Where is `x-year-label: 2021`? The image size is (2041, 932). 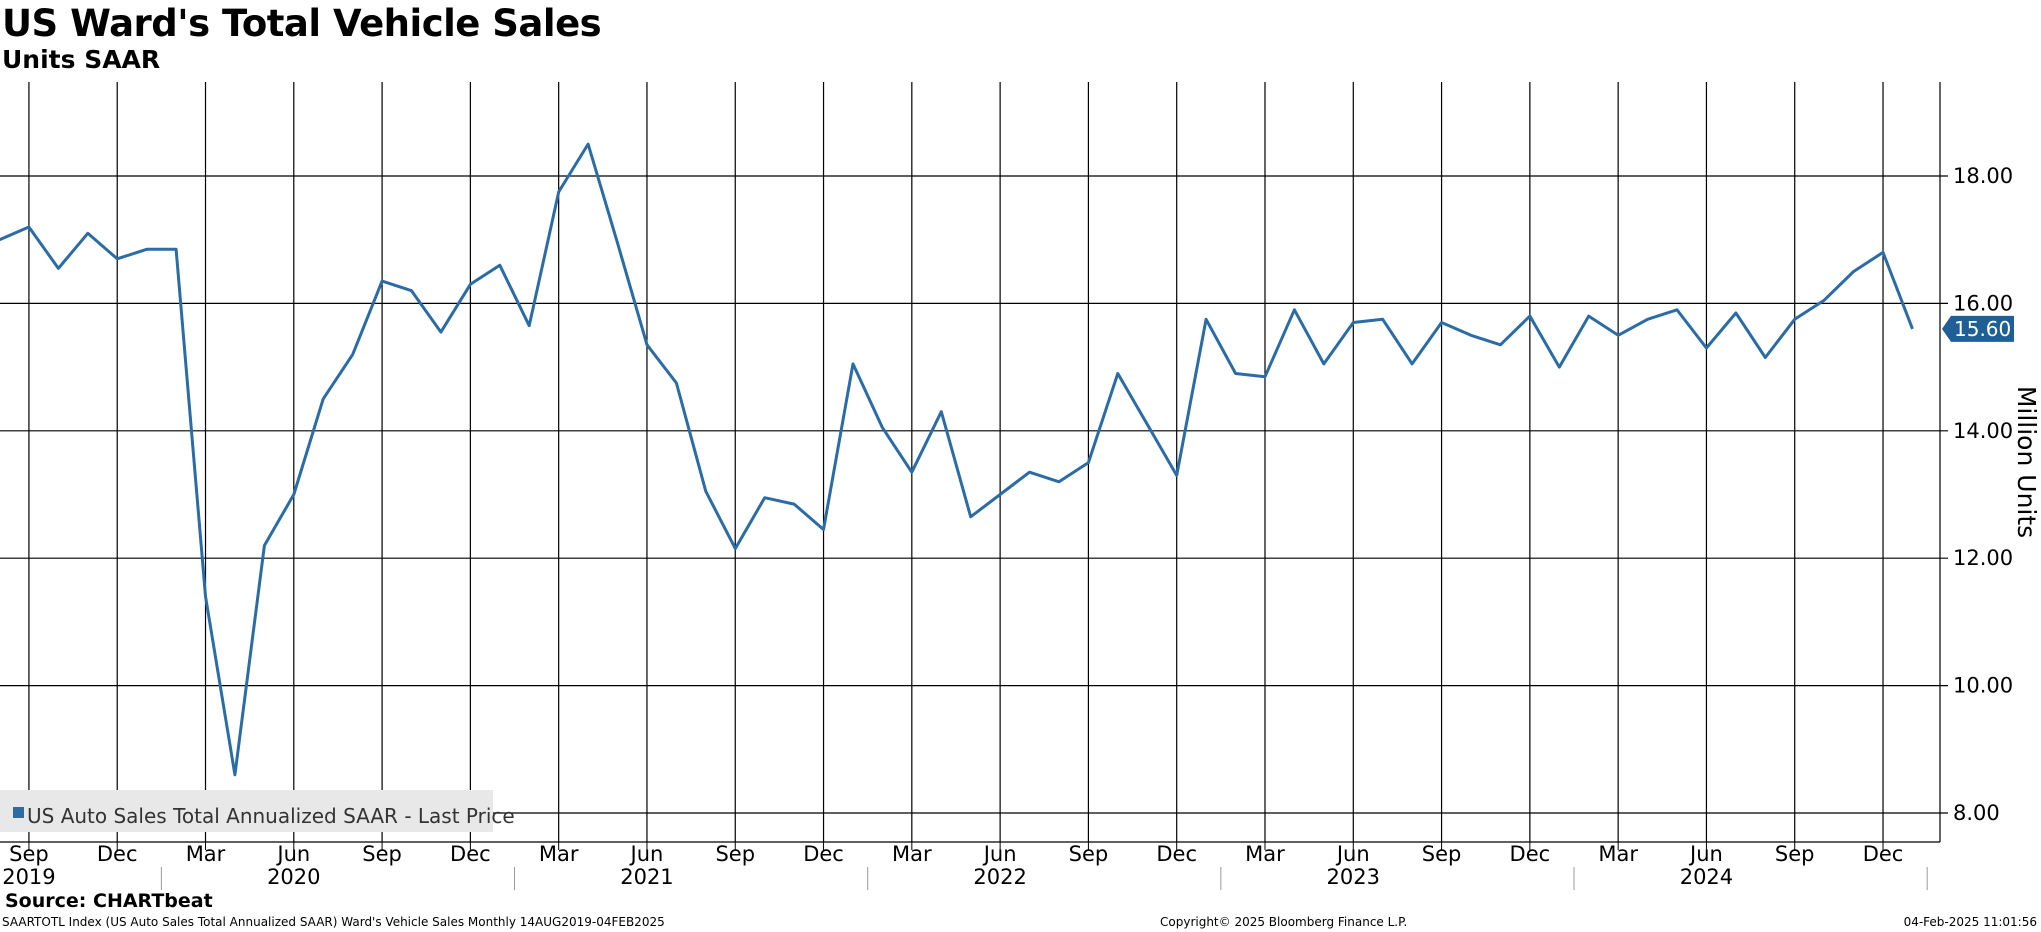
x-year-label: 2021 is located at coordinates (646, 877).